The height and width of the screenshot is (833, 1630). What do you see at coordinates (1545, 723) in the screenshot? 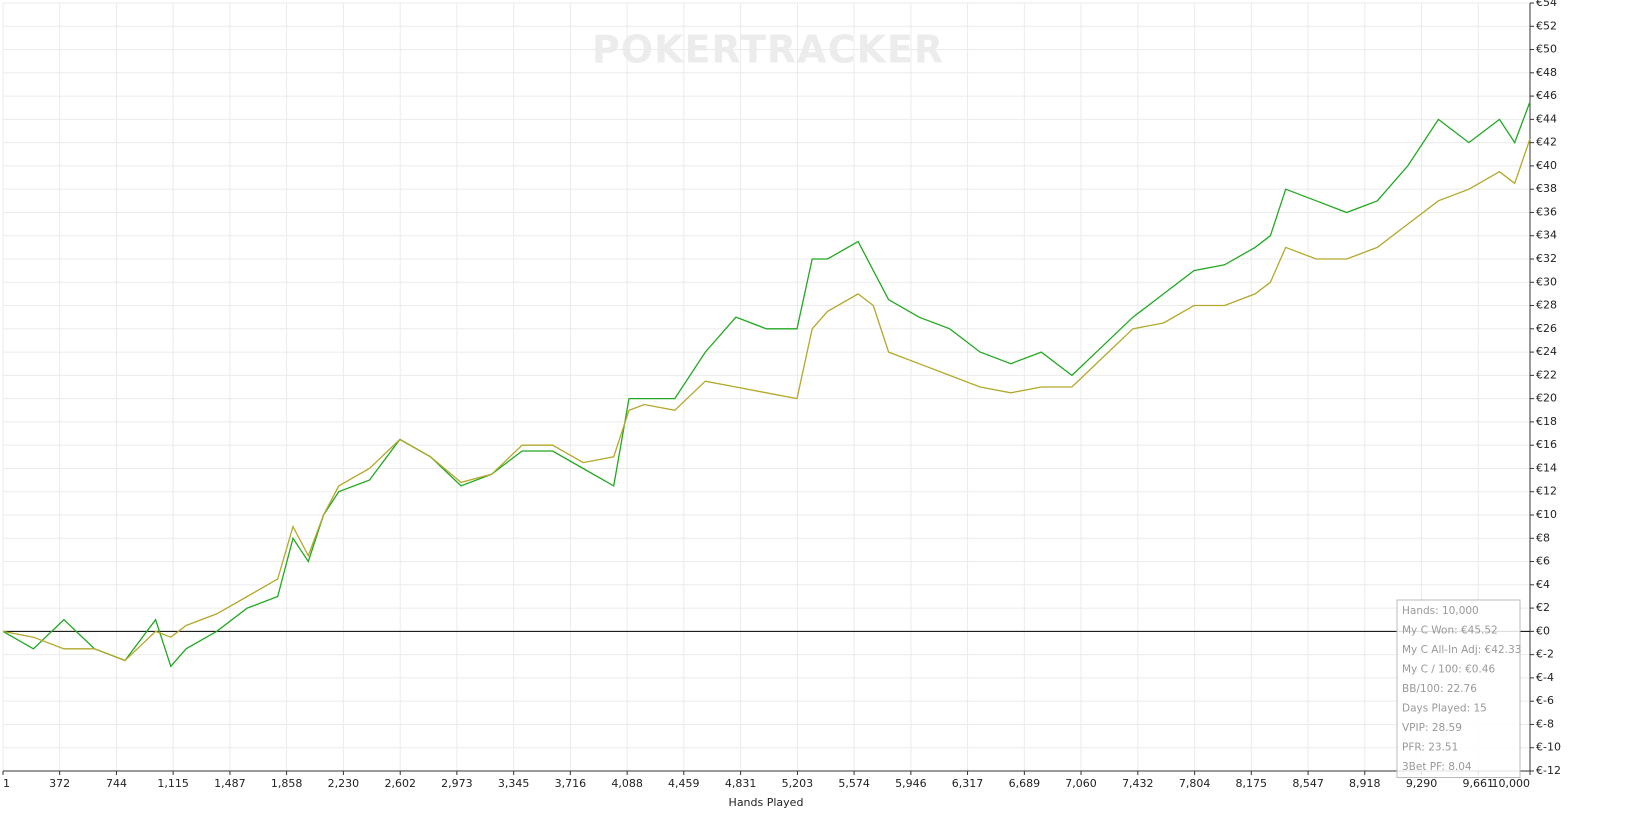
I see `y-tick-label: €-8` at bounding box center [1545, 723].